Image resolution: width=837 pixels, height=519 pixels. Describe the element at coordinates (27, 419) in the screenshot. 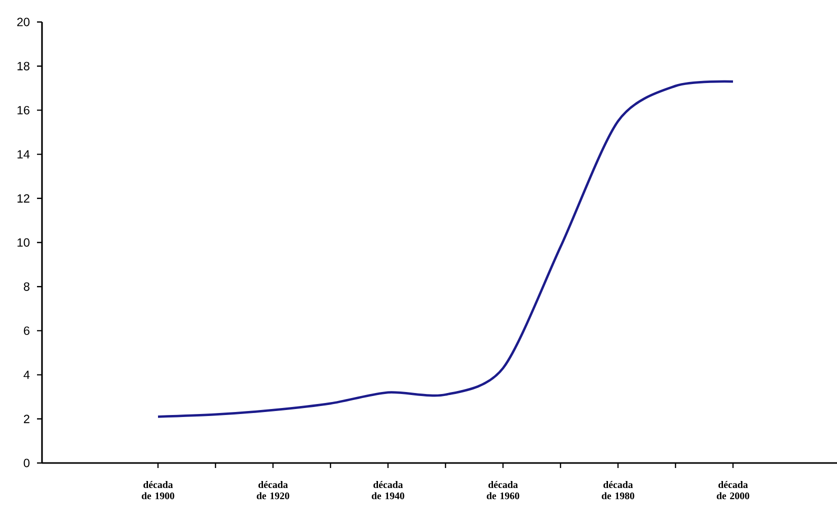

I see `y-tick-label: 2` at that location.